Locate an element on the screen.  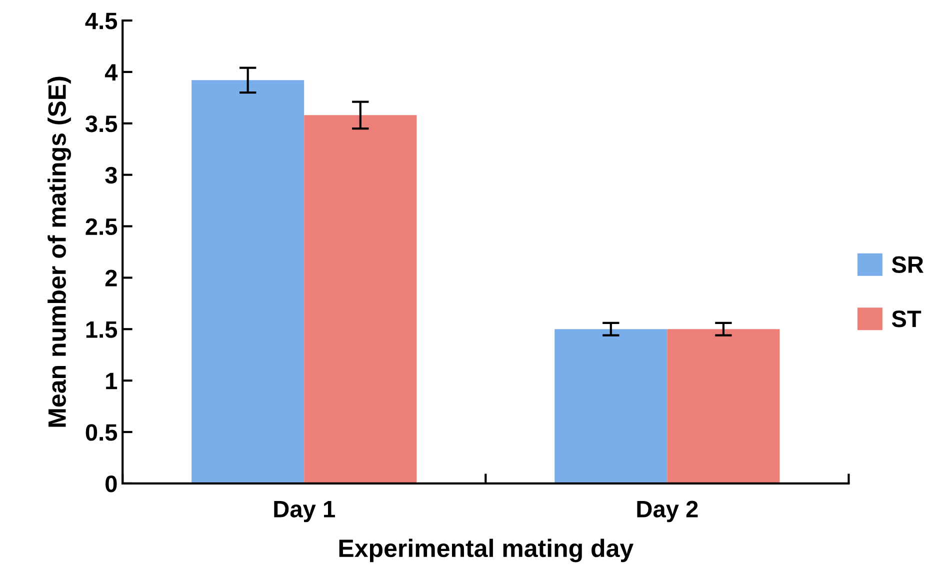
y-tick-label: 0.5 is located at coordinates (102, 432).